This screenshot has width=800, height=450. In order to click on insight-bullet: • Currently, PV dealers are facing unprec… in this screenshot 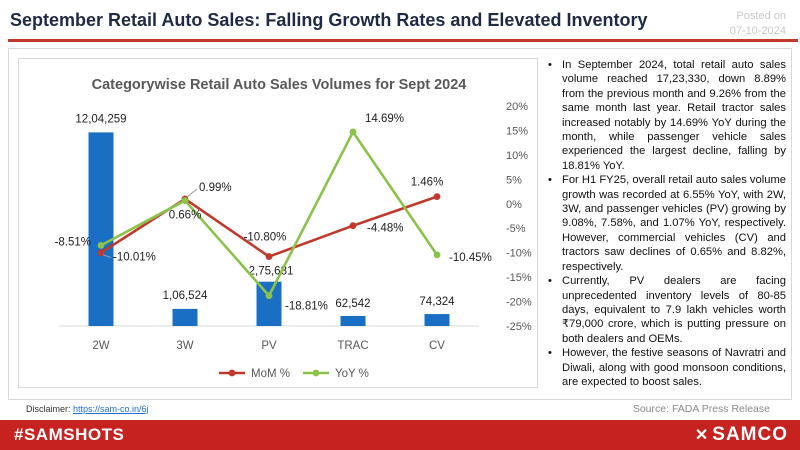, I will do `click(667, 310)`.